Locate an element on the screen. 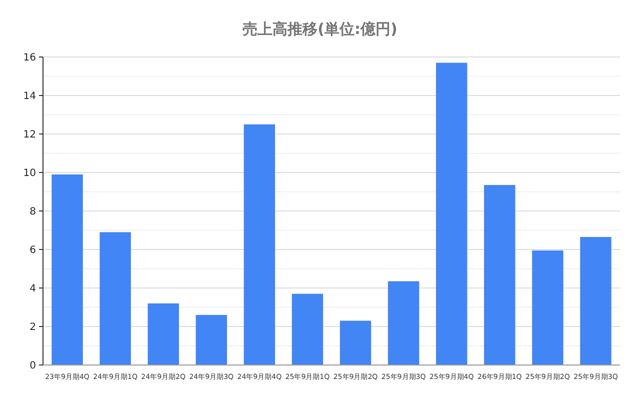 Image resolution: width=640 pixels, height=395 pixels. y-tick-label: 4 is located at coordinates (33, 289).